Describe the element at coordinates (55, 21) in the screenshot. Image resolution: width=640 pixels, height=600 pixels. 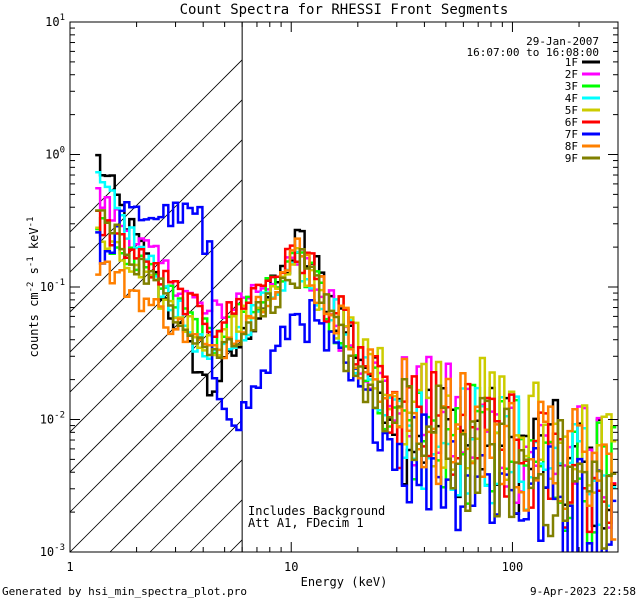
I see `y-tick-label: 10¹` at that location.